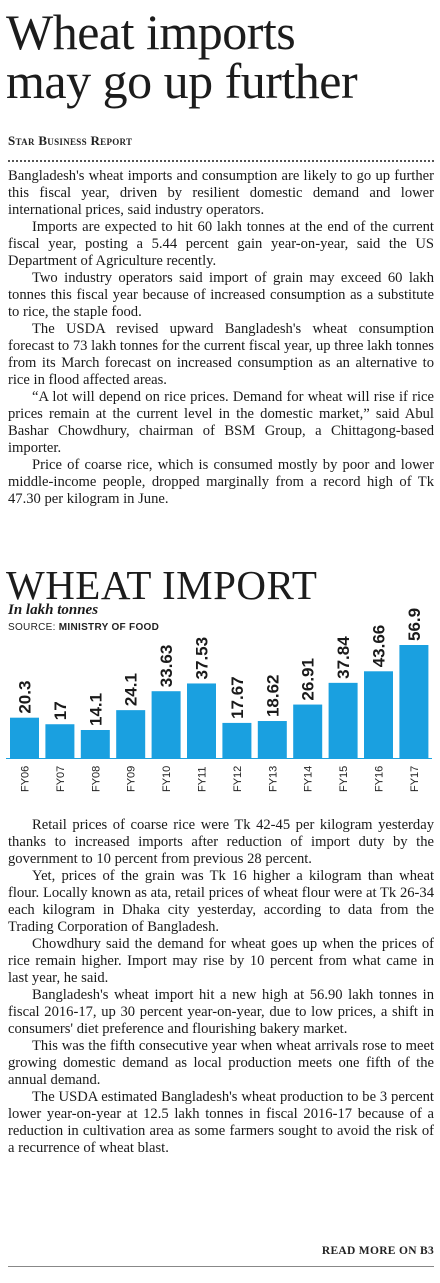 Image resolution: width=440 pixels, height=1283 pixels. I want to click on bar-value-label: 17.67, so click(237, 697).